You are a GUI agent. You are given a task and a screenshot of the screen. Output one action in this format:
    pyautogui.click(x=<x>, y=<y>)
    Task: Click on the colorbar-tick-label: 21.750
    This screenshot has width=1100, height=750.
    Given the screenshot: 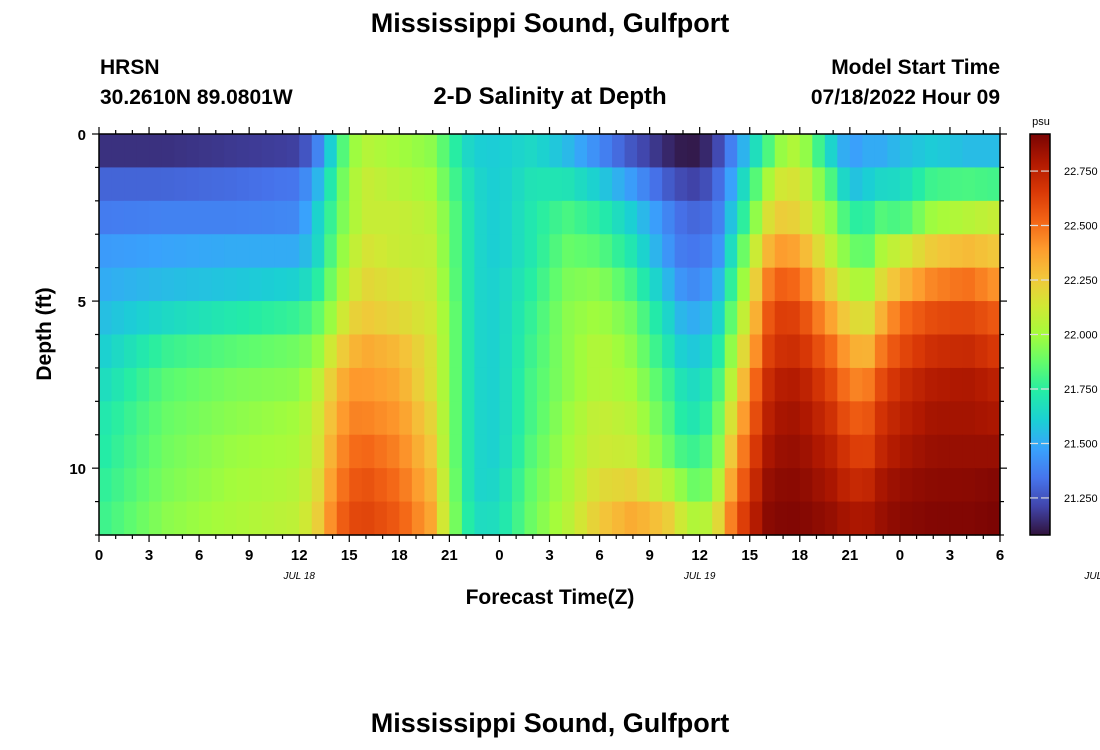 What is the action you would take?
    pyautogui.click(x=1081, y=390)
    